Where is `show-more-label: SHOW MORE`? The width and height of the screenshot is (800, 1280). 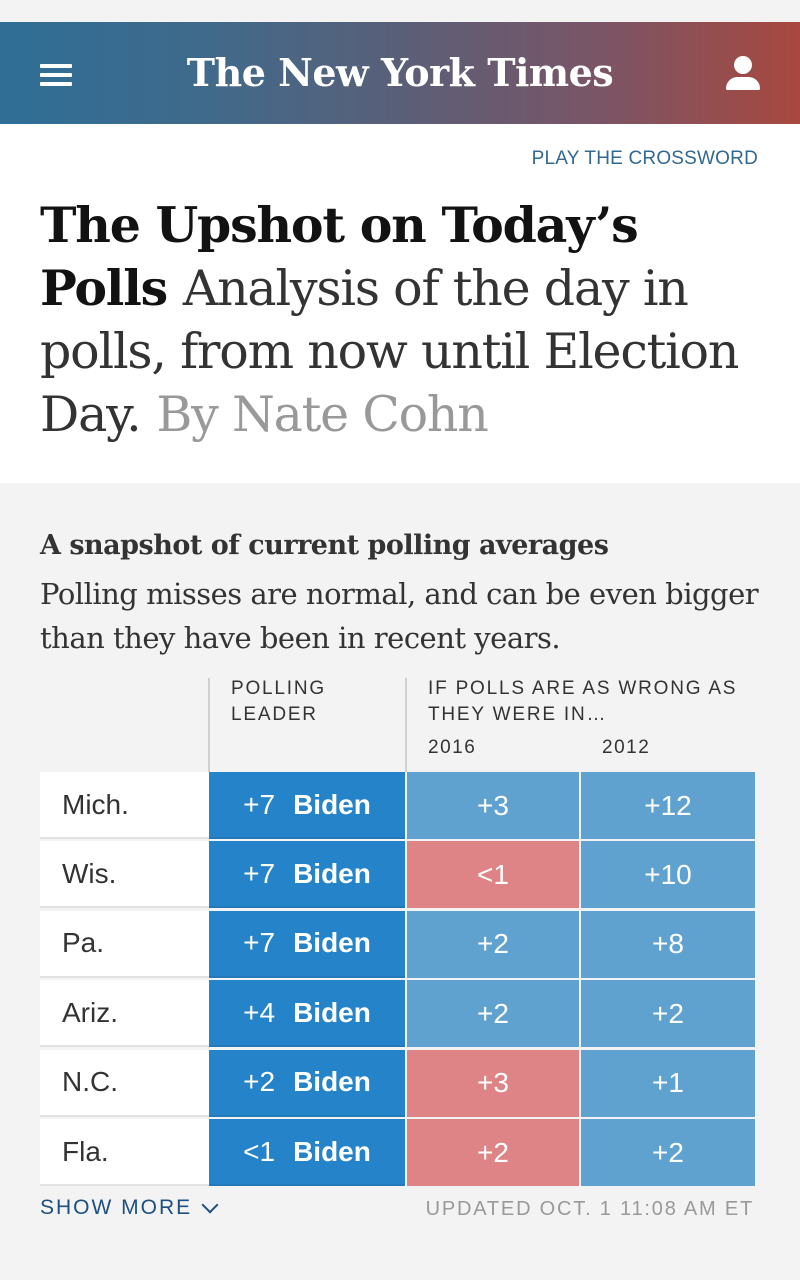
show-more-label: SHOW MORE is located at coordinates (116, 1207).